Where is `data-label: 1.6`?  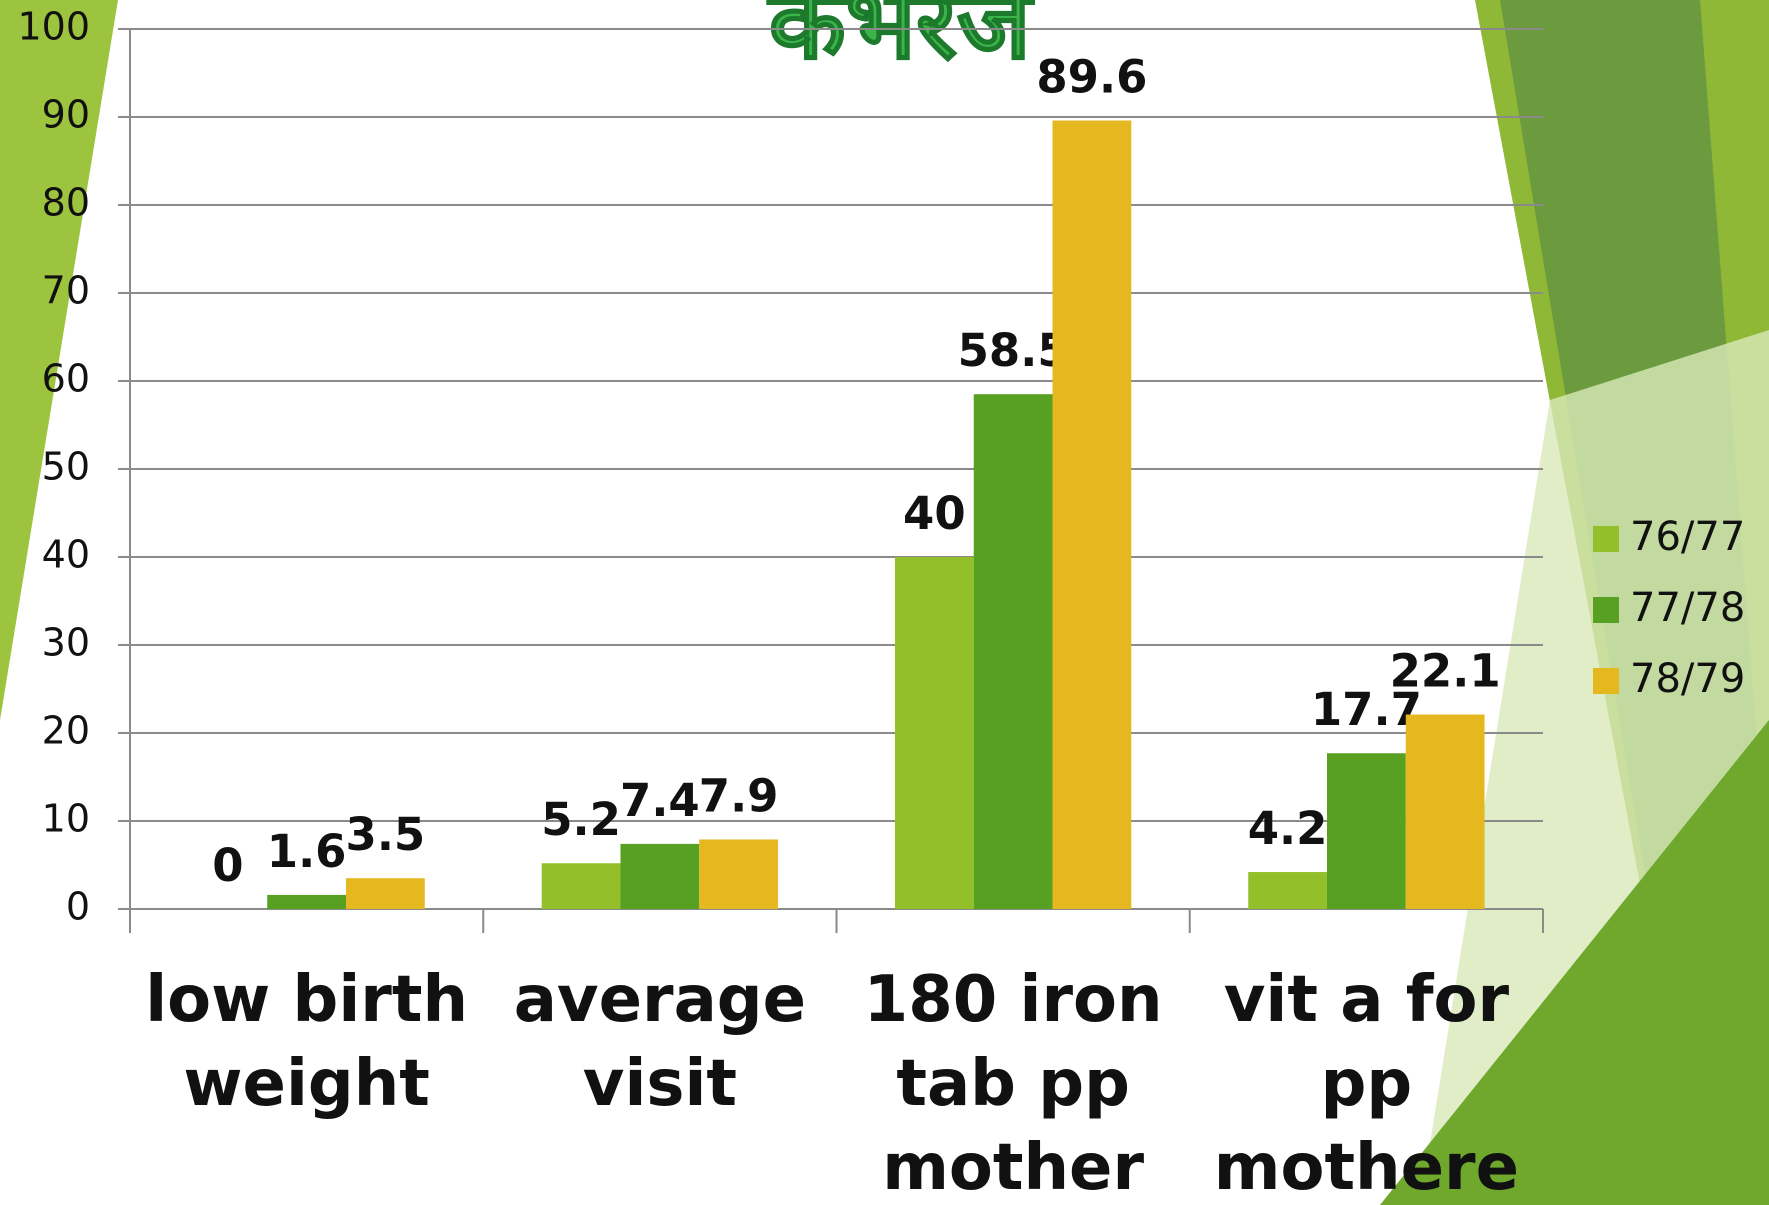
data-label: 1.6 is located at coordinates (307, 851).